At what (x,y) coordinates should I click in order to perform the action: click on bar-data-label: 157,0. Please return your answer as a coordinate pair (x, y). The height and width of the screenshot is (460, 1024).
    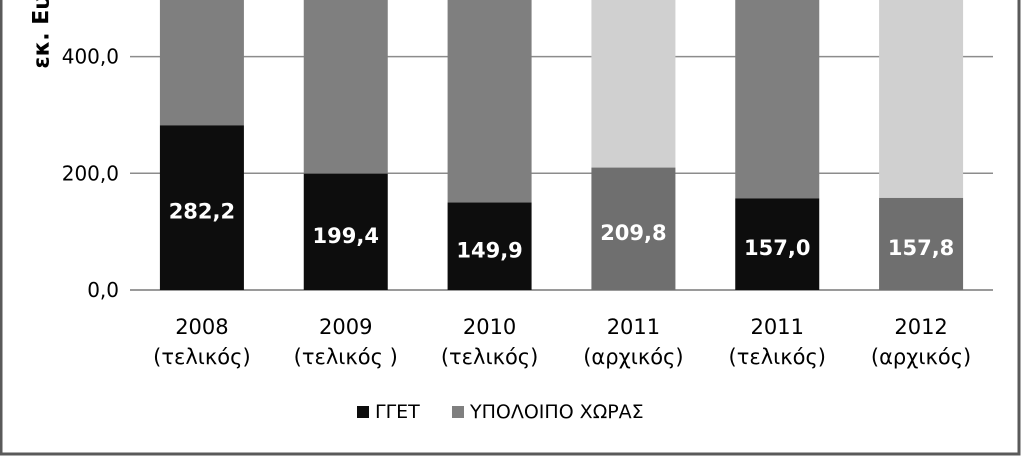
    Looking at the image, I should click on (777, 248).